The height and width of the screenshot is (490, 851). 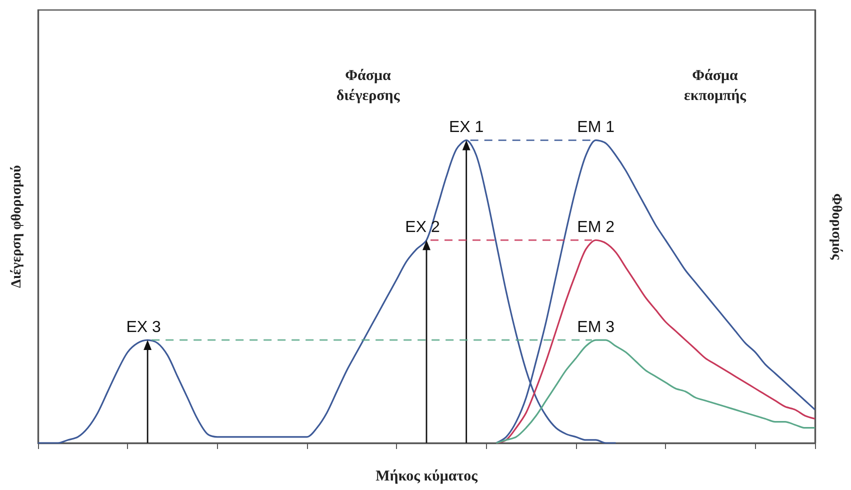 What do you see at coordinates (422, 227) in the screenshot?
I see `annotation: EX 2` at bounding box center [422, 227].